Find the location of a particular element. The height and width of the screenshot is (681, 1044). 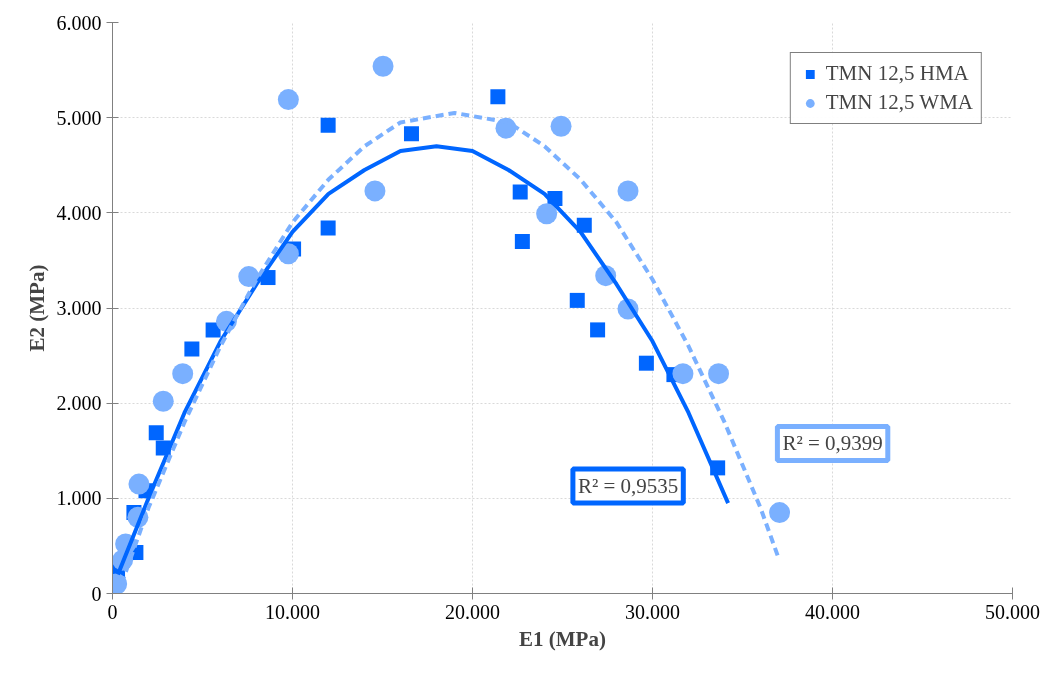

x-tick-label: 50.000 is located at coordinates (1012, 611).